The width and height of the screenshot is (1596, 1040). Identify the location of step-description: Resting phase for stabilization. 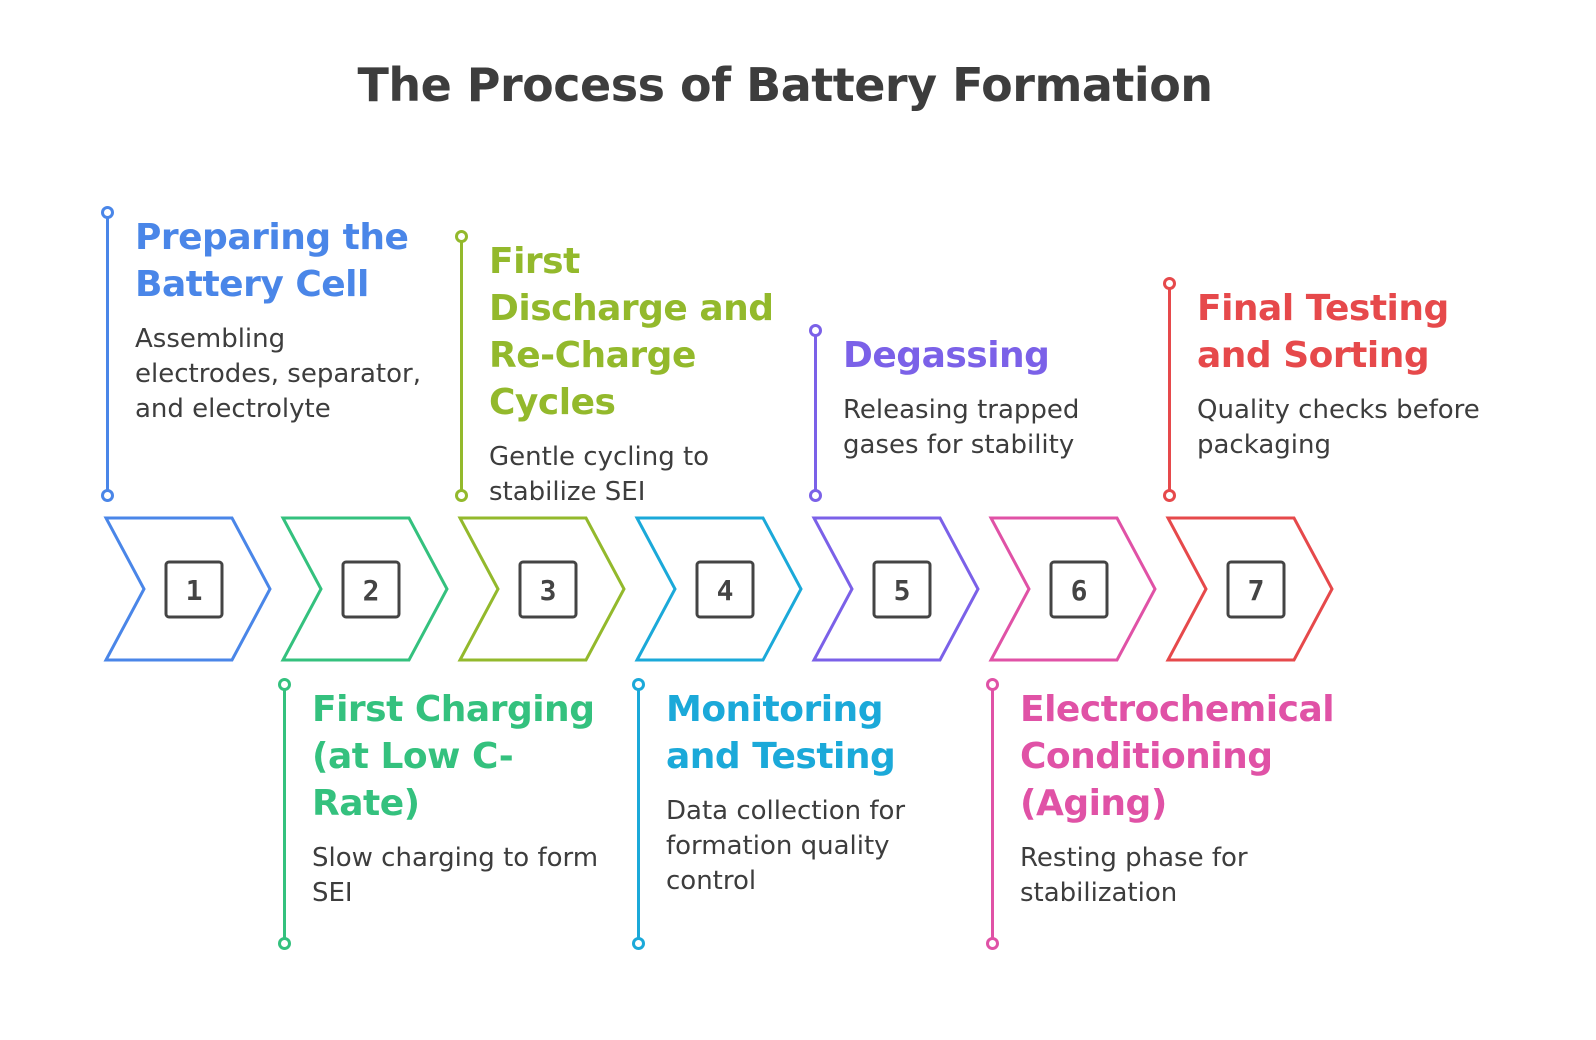
(1134, 875).